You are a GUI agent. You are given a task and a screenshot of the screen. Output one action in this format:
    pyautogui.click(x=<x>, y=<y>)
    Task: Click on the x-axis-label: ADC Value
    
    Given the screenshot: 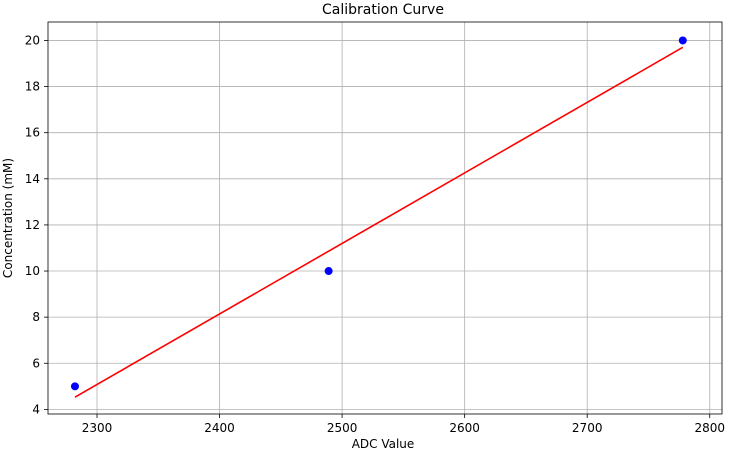 What is the action you would take?
    pyautogui.click(x=383, y=444)
    